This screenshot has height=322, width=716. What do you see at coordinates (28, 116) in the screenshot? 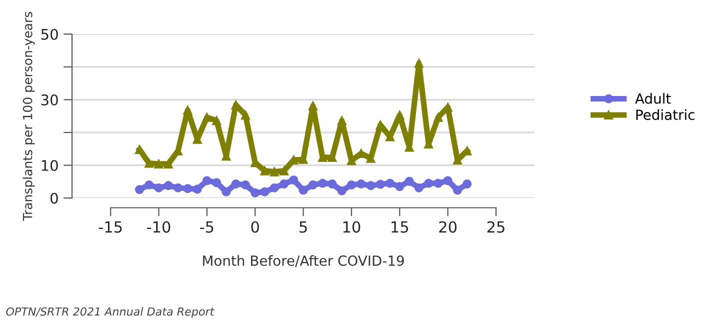
I see `y-axis-title: Transplants per 100 person-years` at bounding box center [28, 116].